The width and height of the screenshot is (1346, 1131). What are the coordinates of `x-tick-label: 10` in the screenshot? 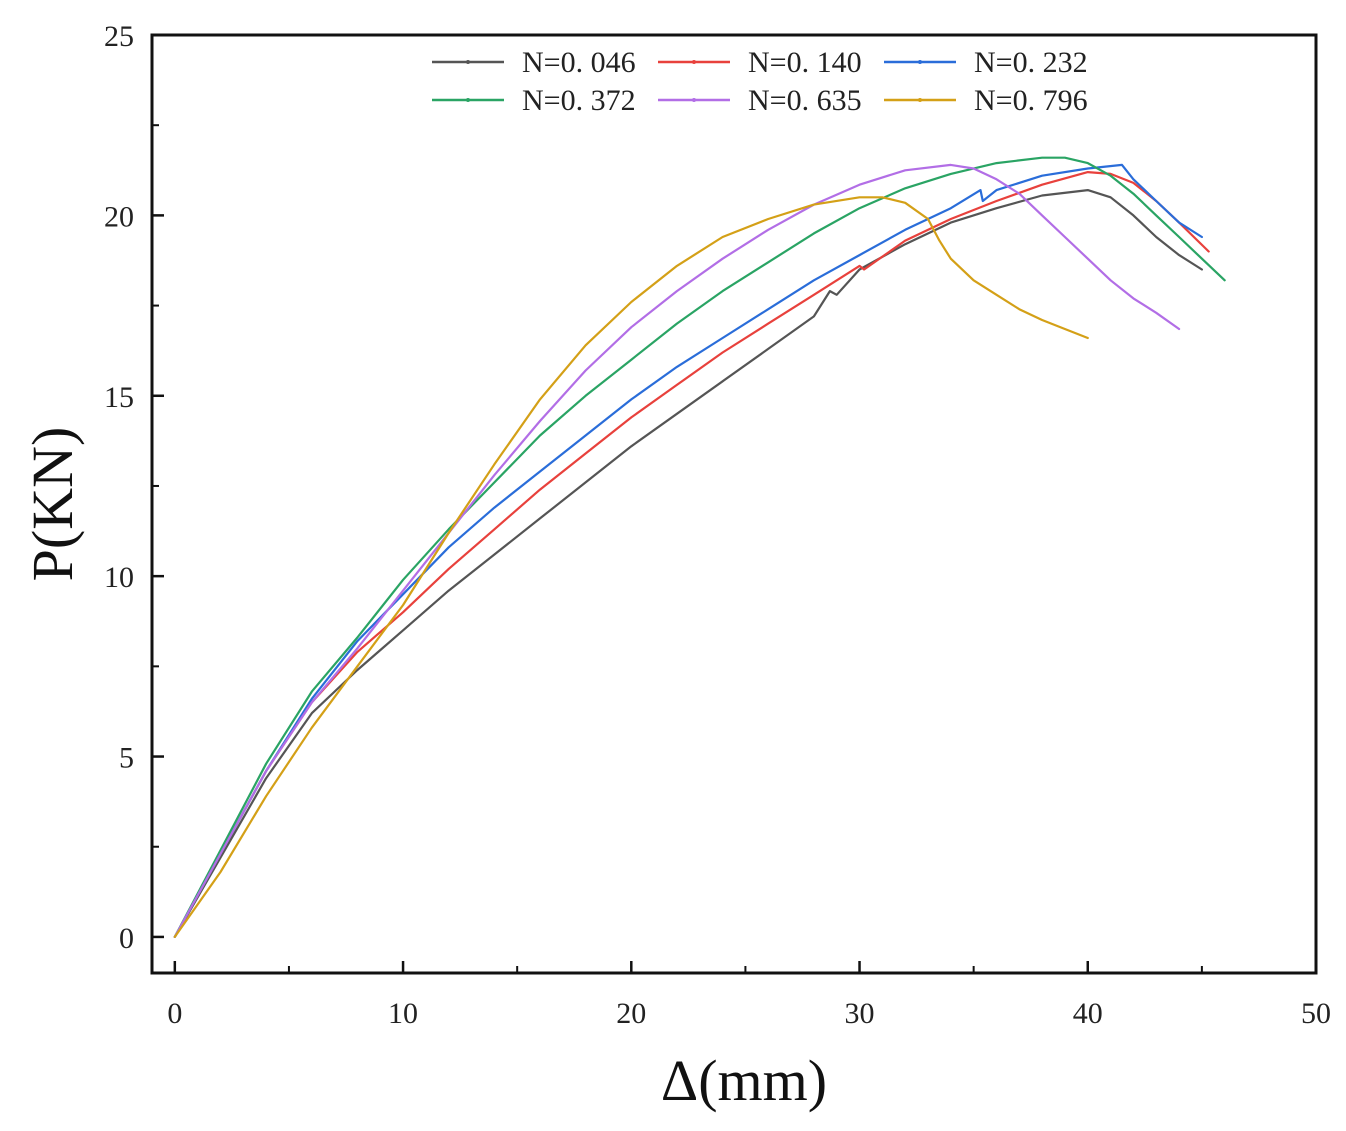 It's located at (403, 1013).